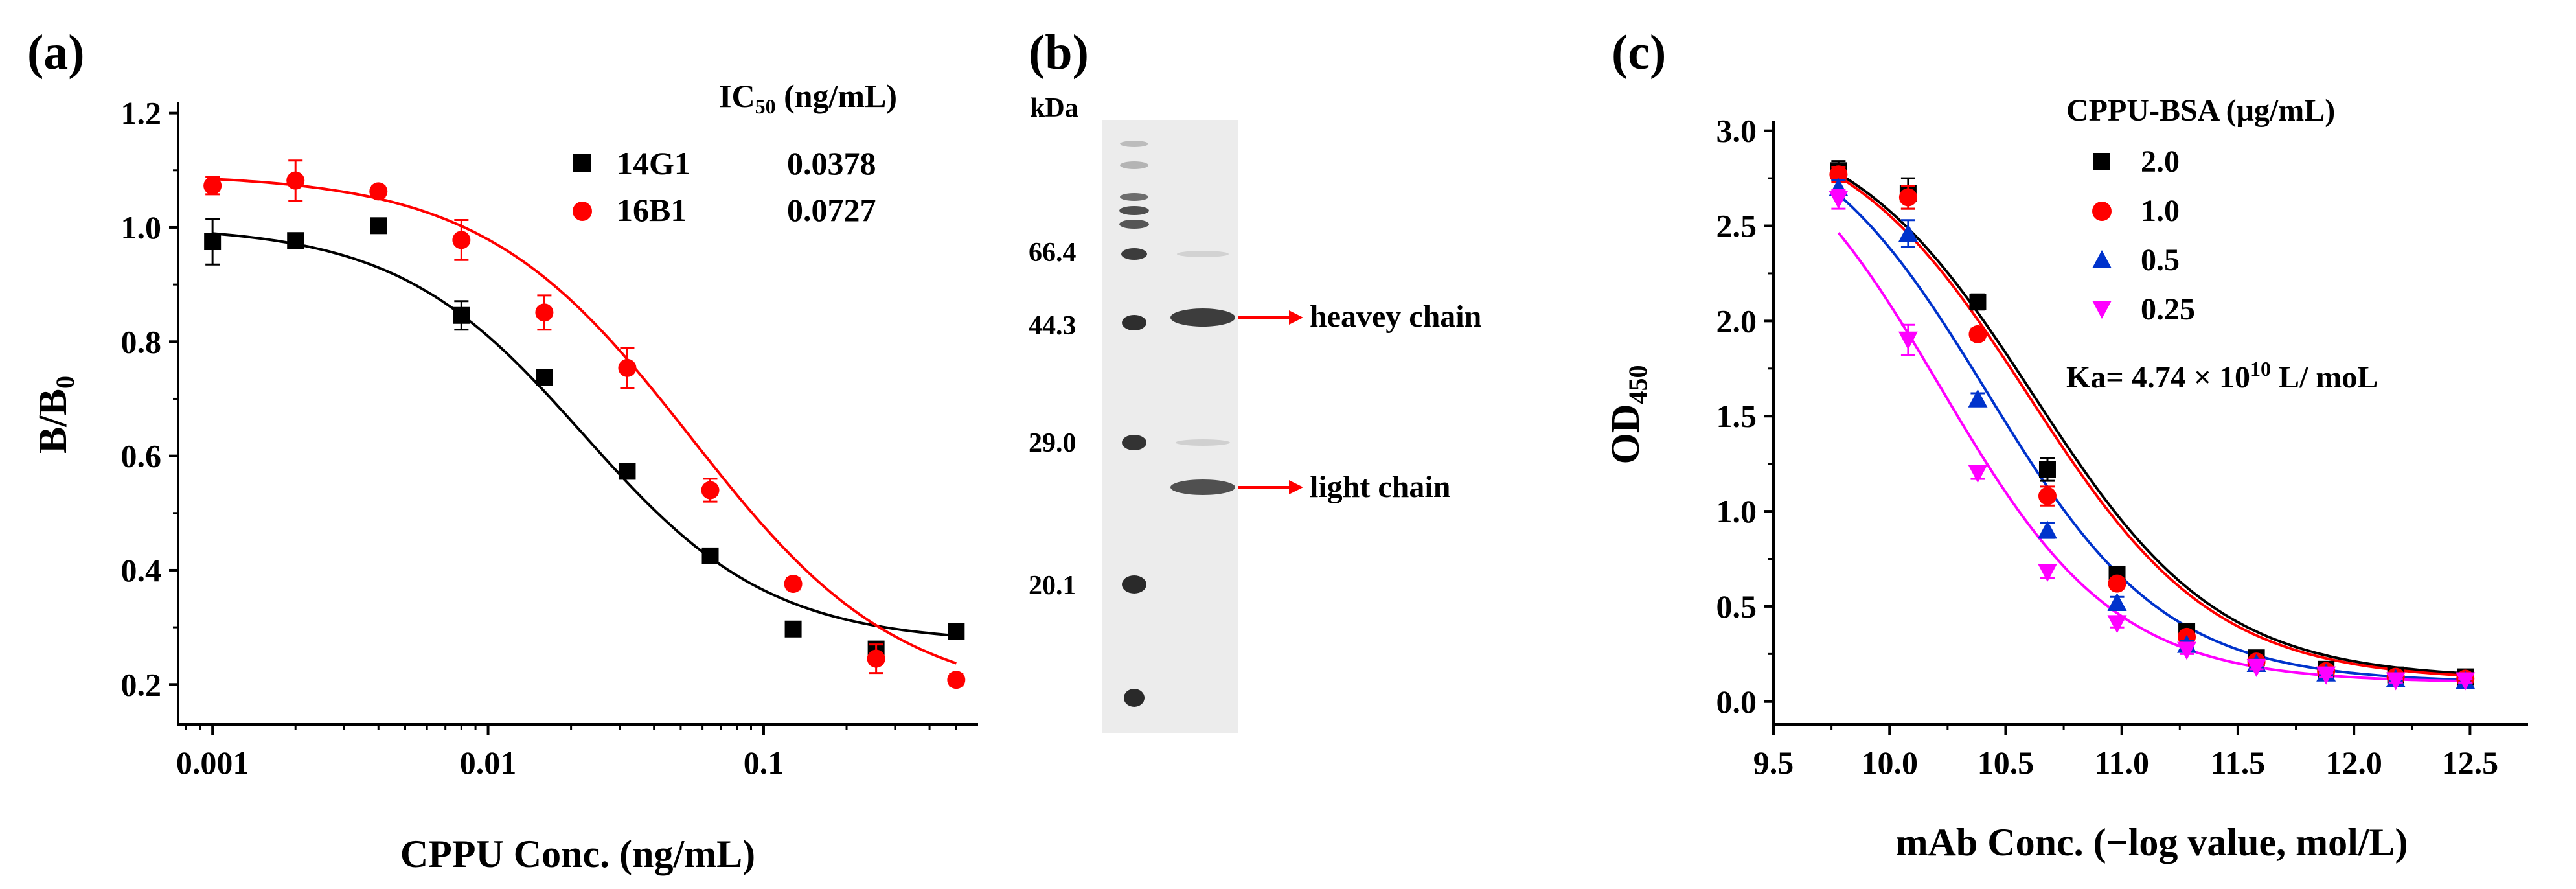  What do you see at coordinates (1053, 326) in the screenshot?
I see `marker-label-44: 44.3` at bounding box center [1053, 326].